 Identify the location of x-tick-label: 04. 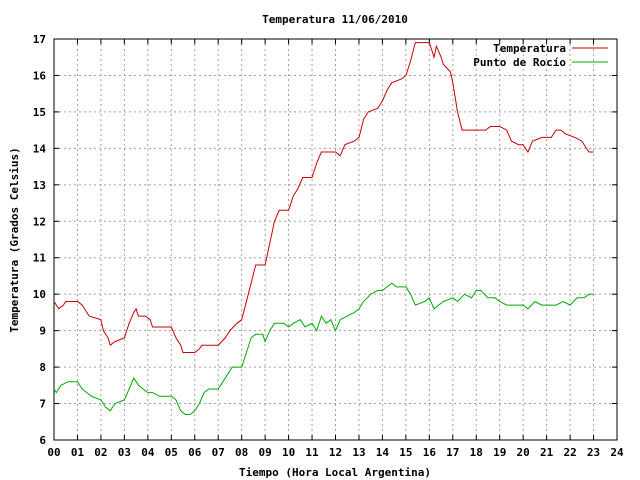
(148, 452).